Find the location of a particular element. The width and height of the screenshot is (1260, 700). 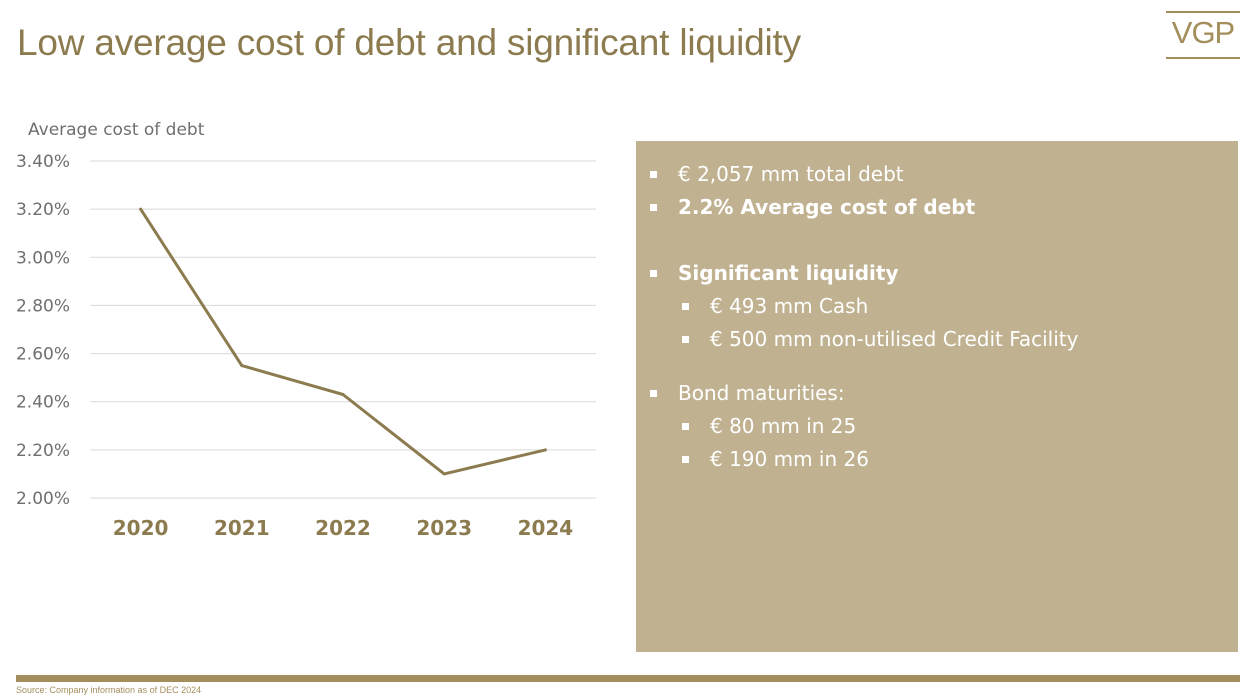

x-tick-label: 2021 is located at coordinates (242, 528).